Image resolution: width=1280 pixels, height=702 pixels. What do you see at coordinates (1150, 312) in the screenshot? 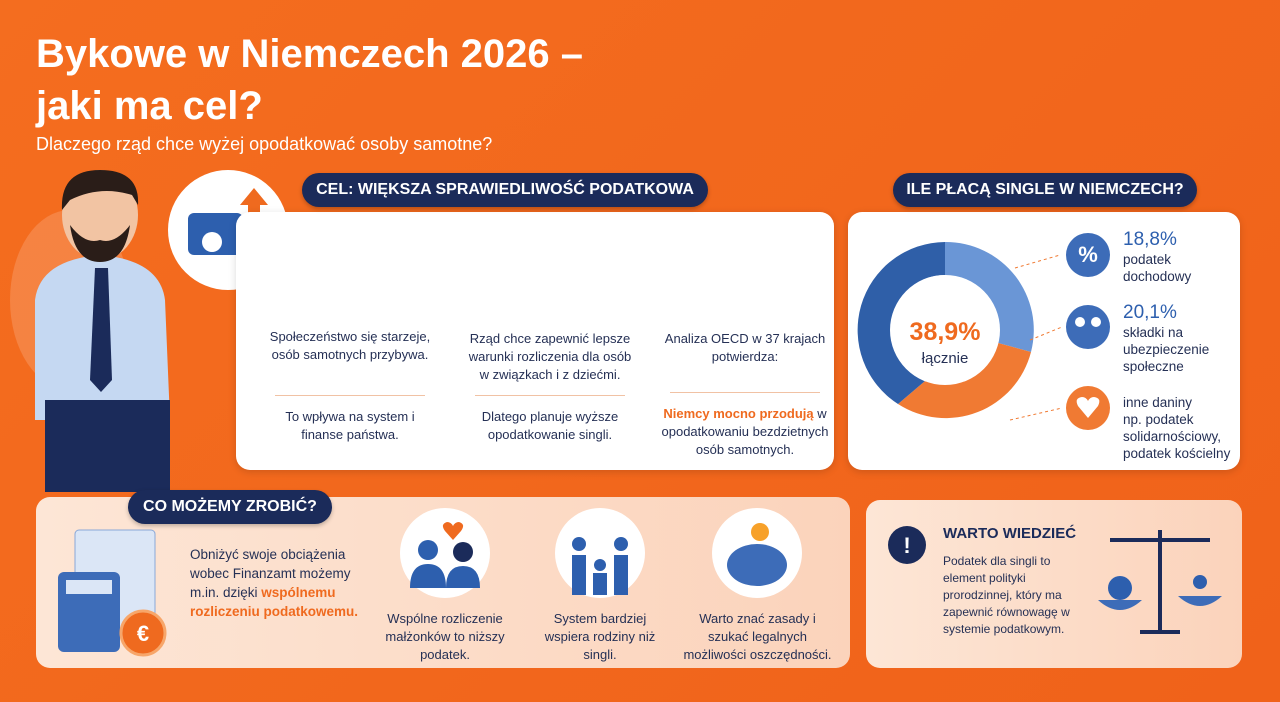
I see `item-value: 20,1%` at bounding box center [1150, 312].